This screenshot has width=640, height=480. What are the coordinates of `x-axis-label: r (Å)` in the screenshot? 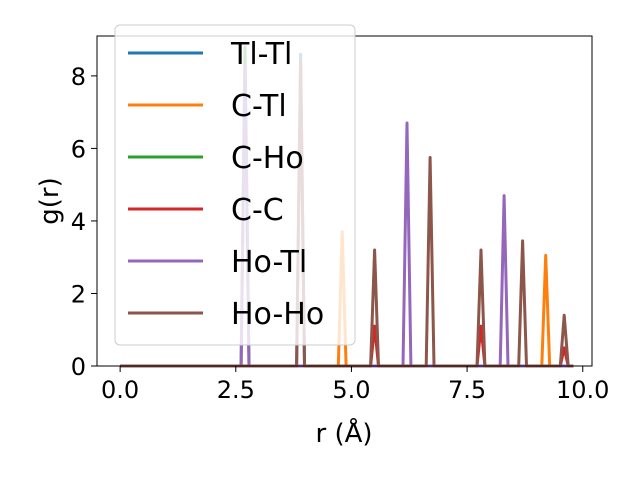 It's located at (343, 433).